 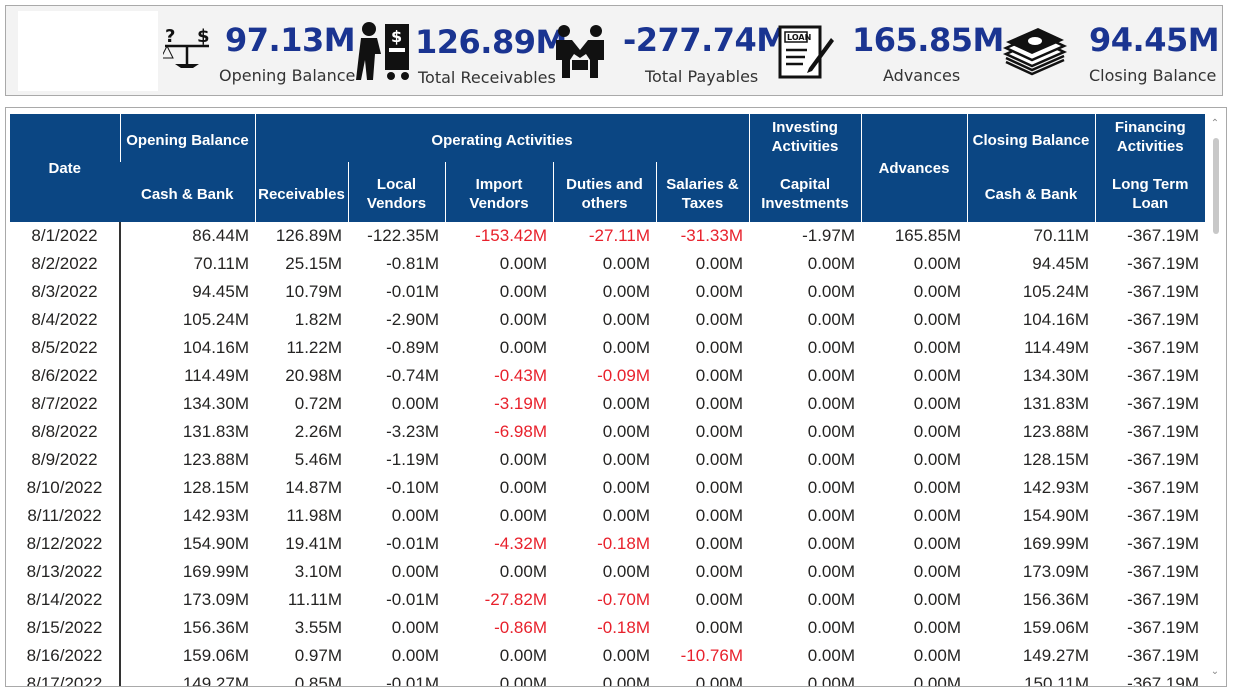 What do you see at coordinates (396, 192) in the screenshot?
I see `header-local-vendors: Local Vendors` at bounding box center [396, 192].